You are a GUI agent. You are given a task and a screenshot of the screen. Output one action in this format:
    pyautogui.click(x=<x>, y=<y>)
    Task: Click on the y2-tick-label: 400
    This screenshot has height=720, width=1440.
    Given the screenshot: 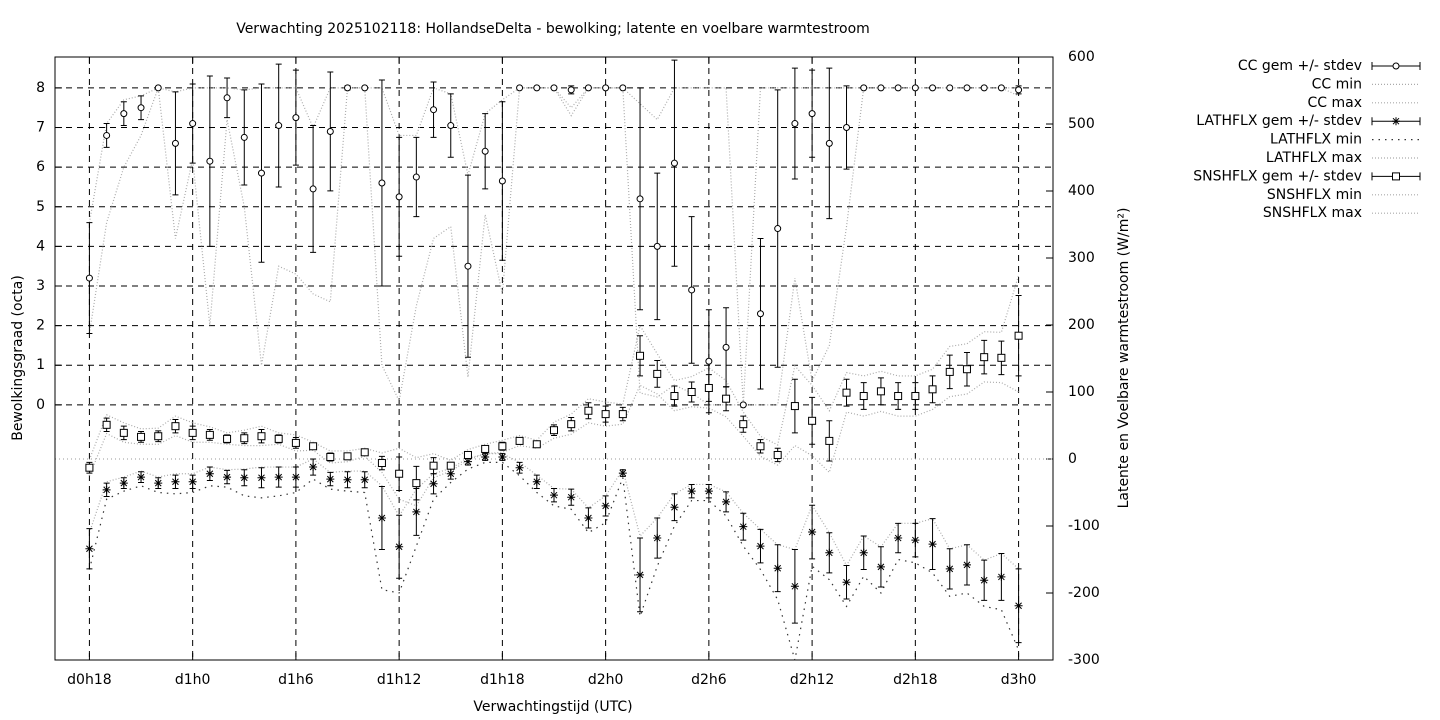 What is the action you would take?
    pyautogui.click(x=1081, y=191)
    